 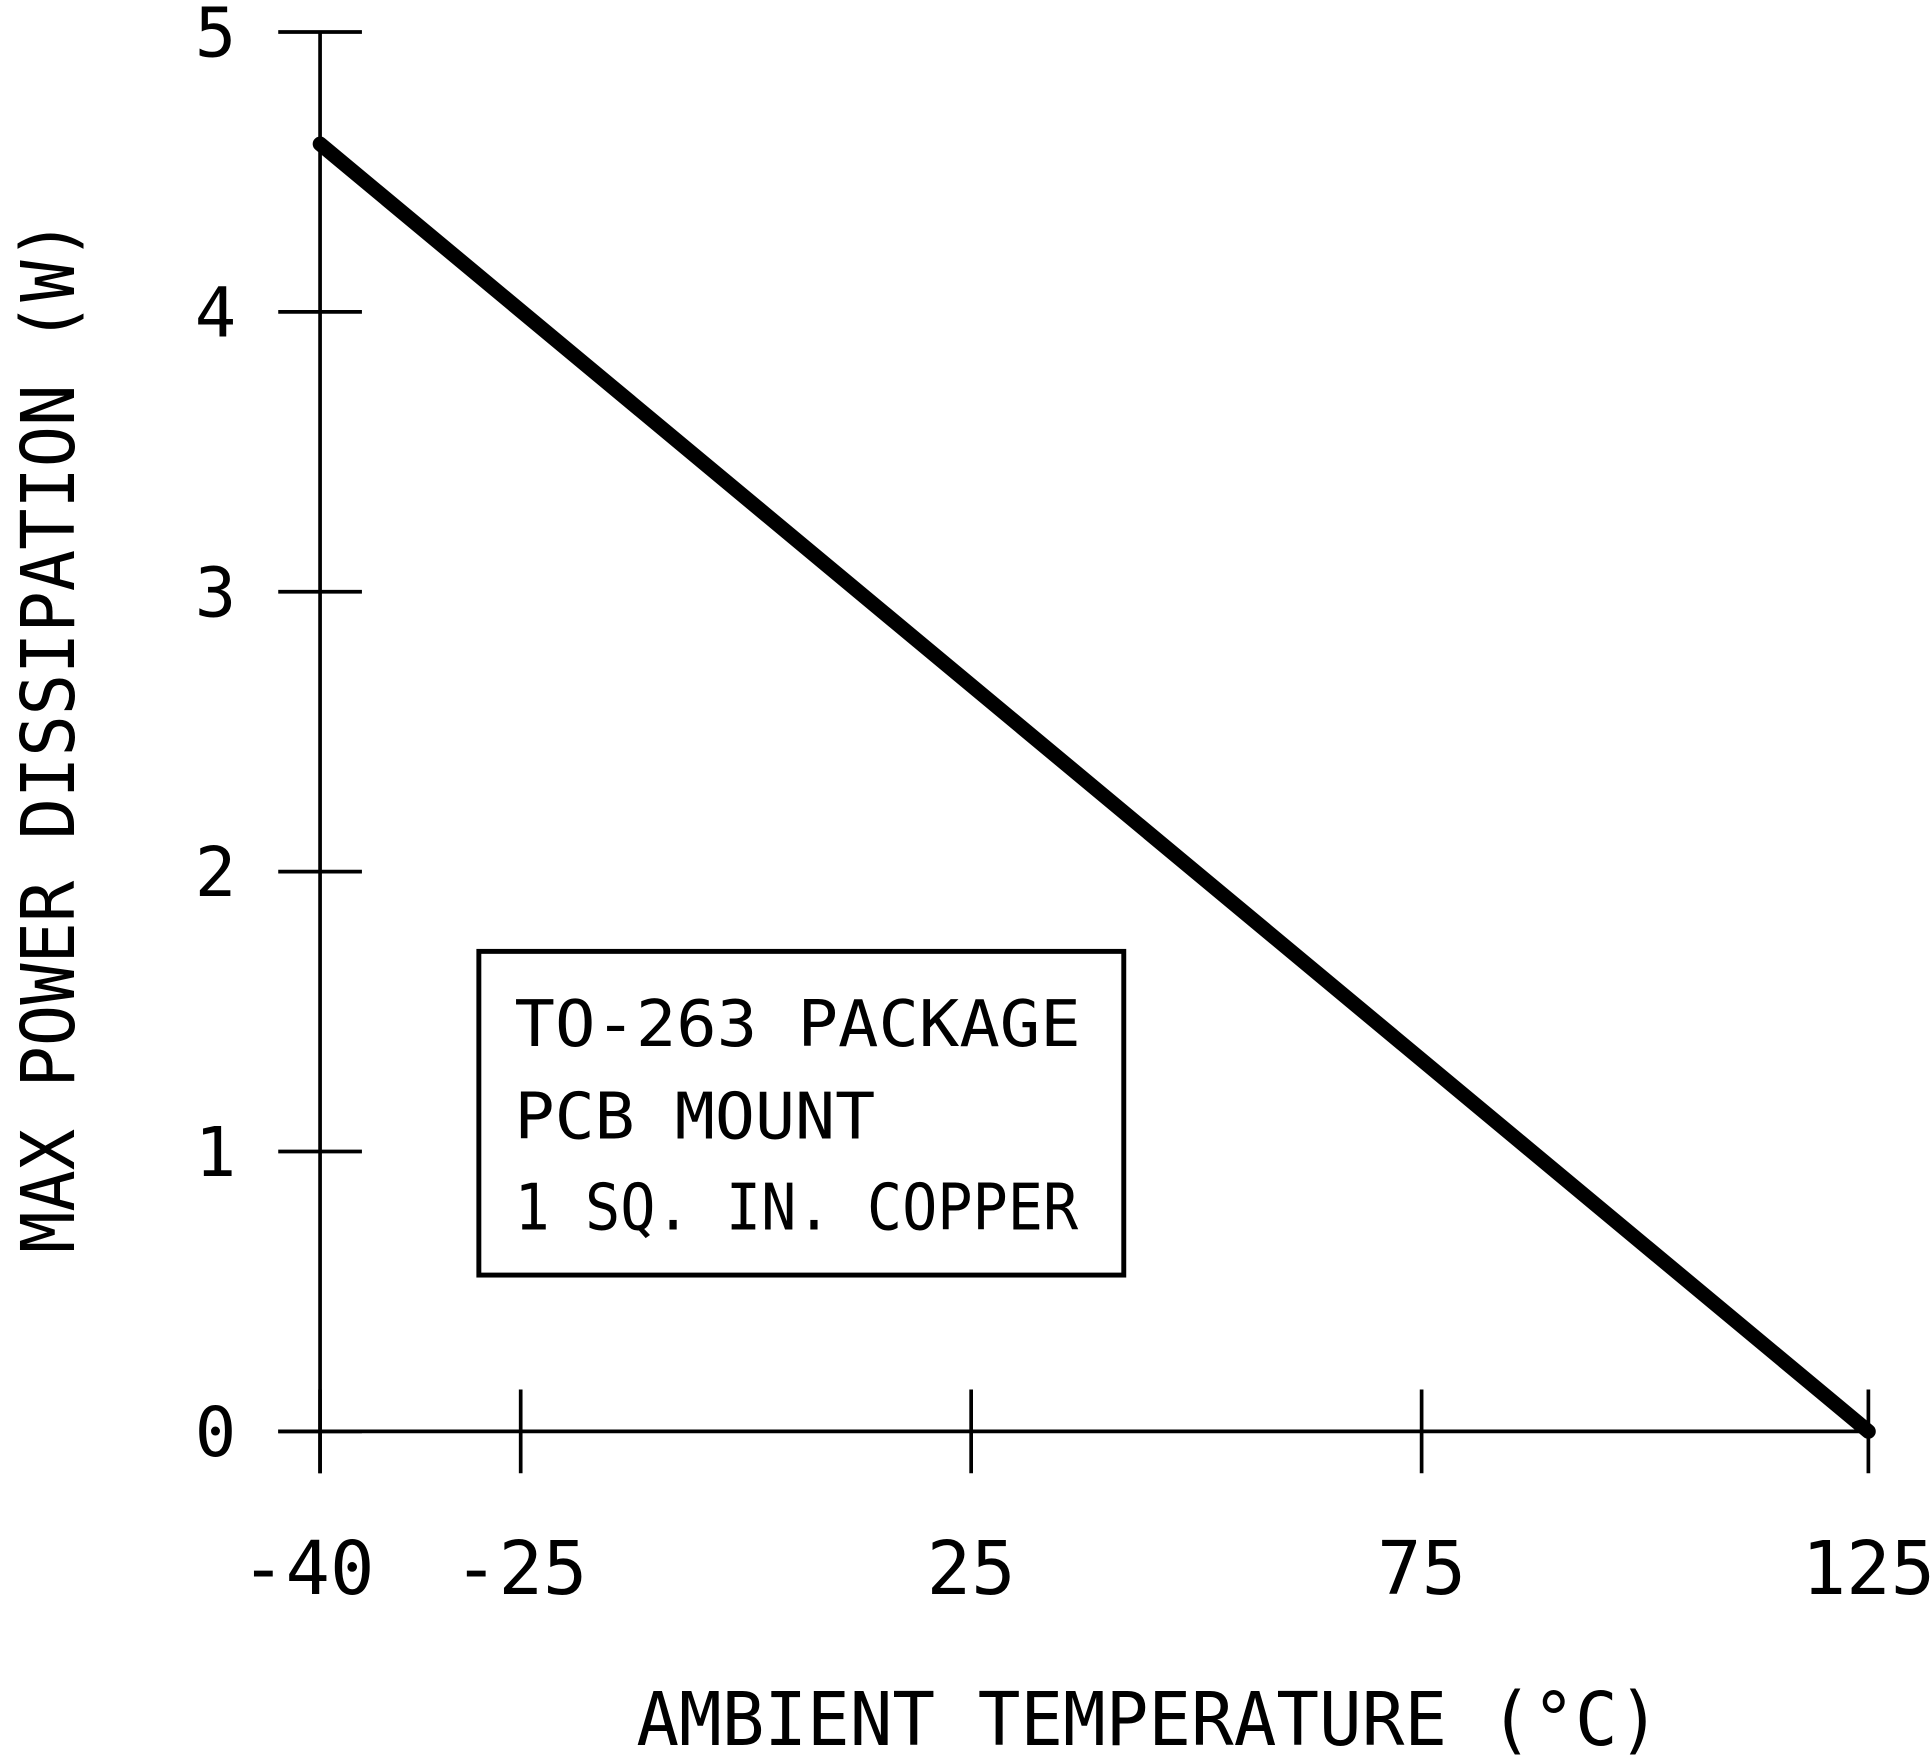 I want to click on y-tick-label: 0, so click(x=216, y=1433).